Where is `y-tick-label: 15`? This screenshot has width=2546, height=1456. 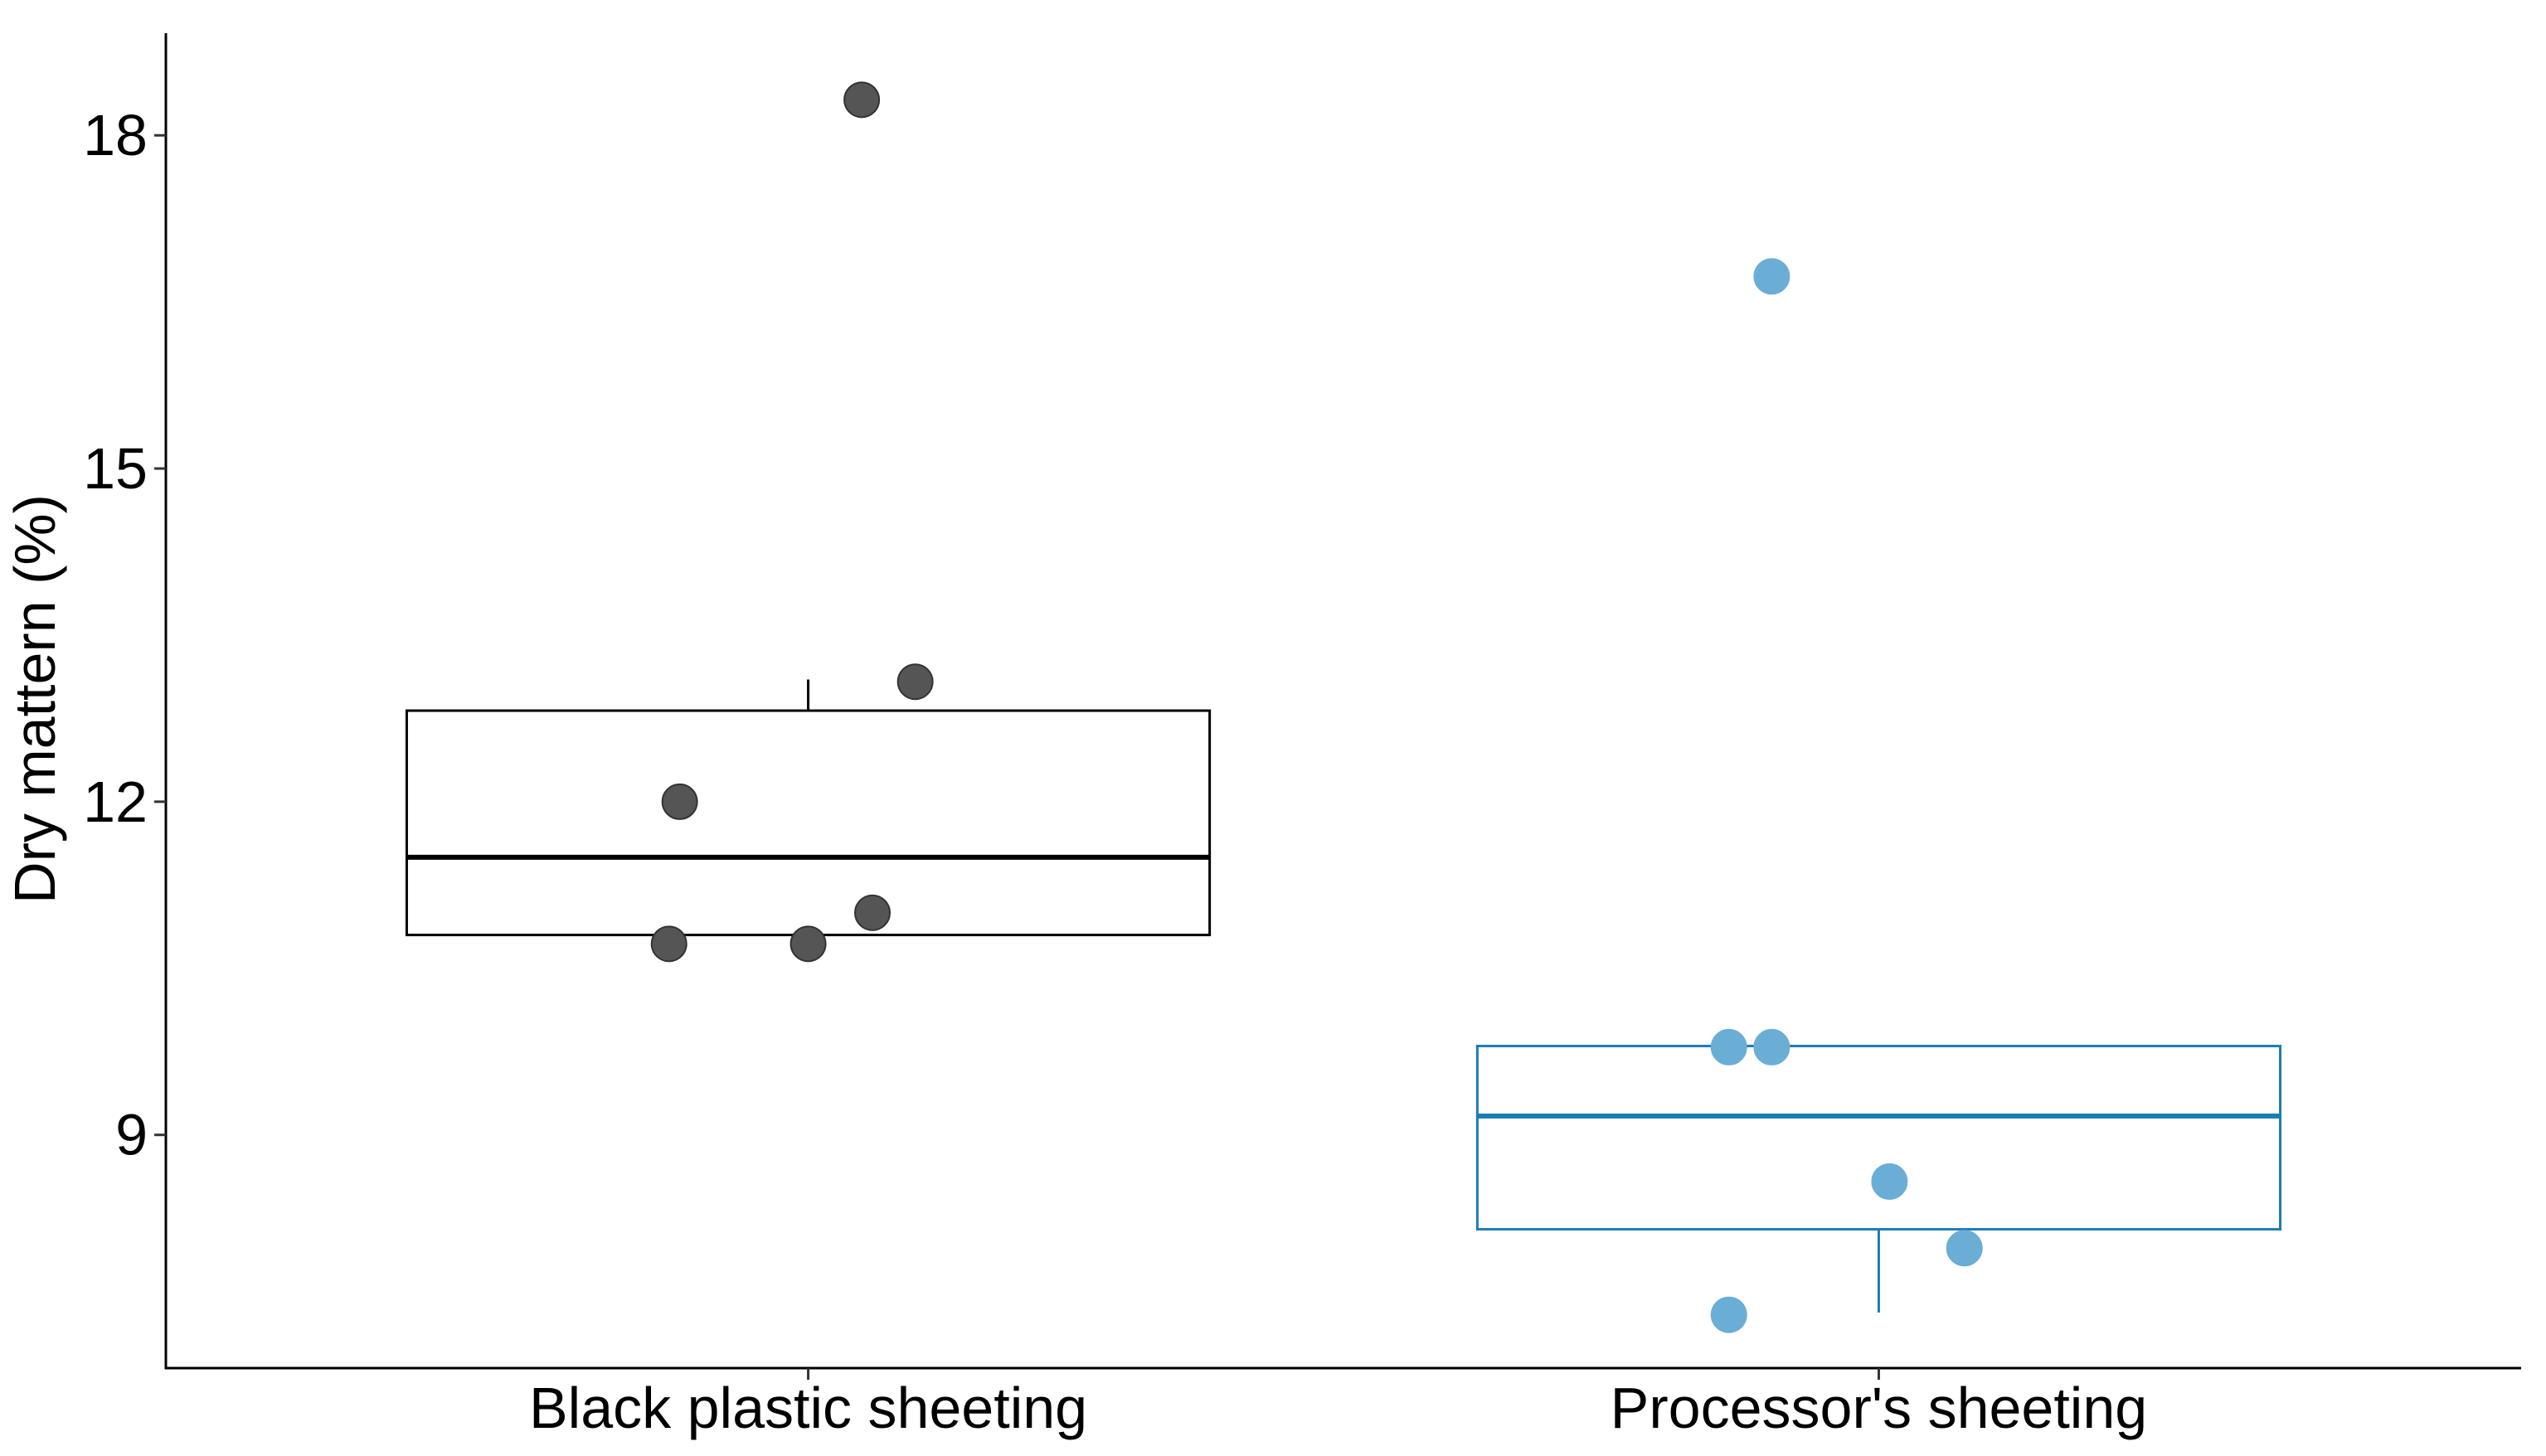
y-tick-label: 15 is located at coordinates (115, 468).